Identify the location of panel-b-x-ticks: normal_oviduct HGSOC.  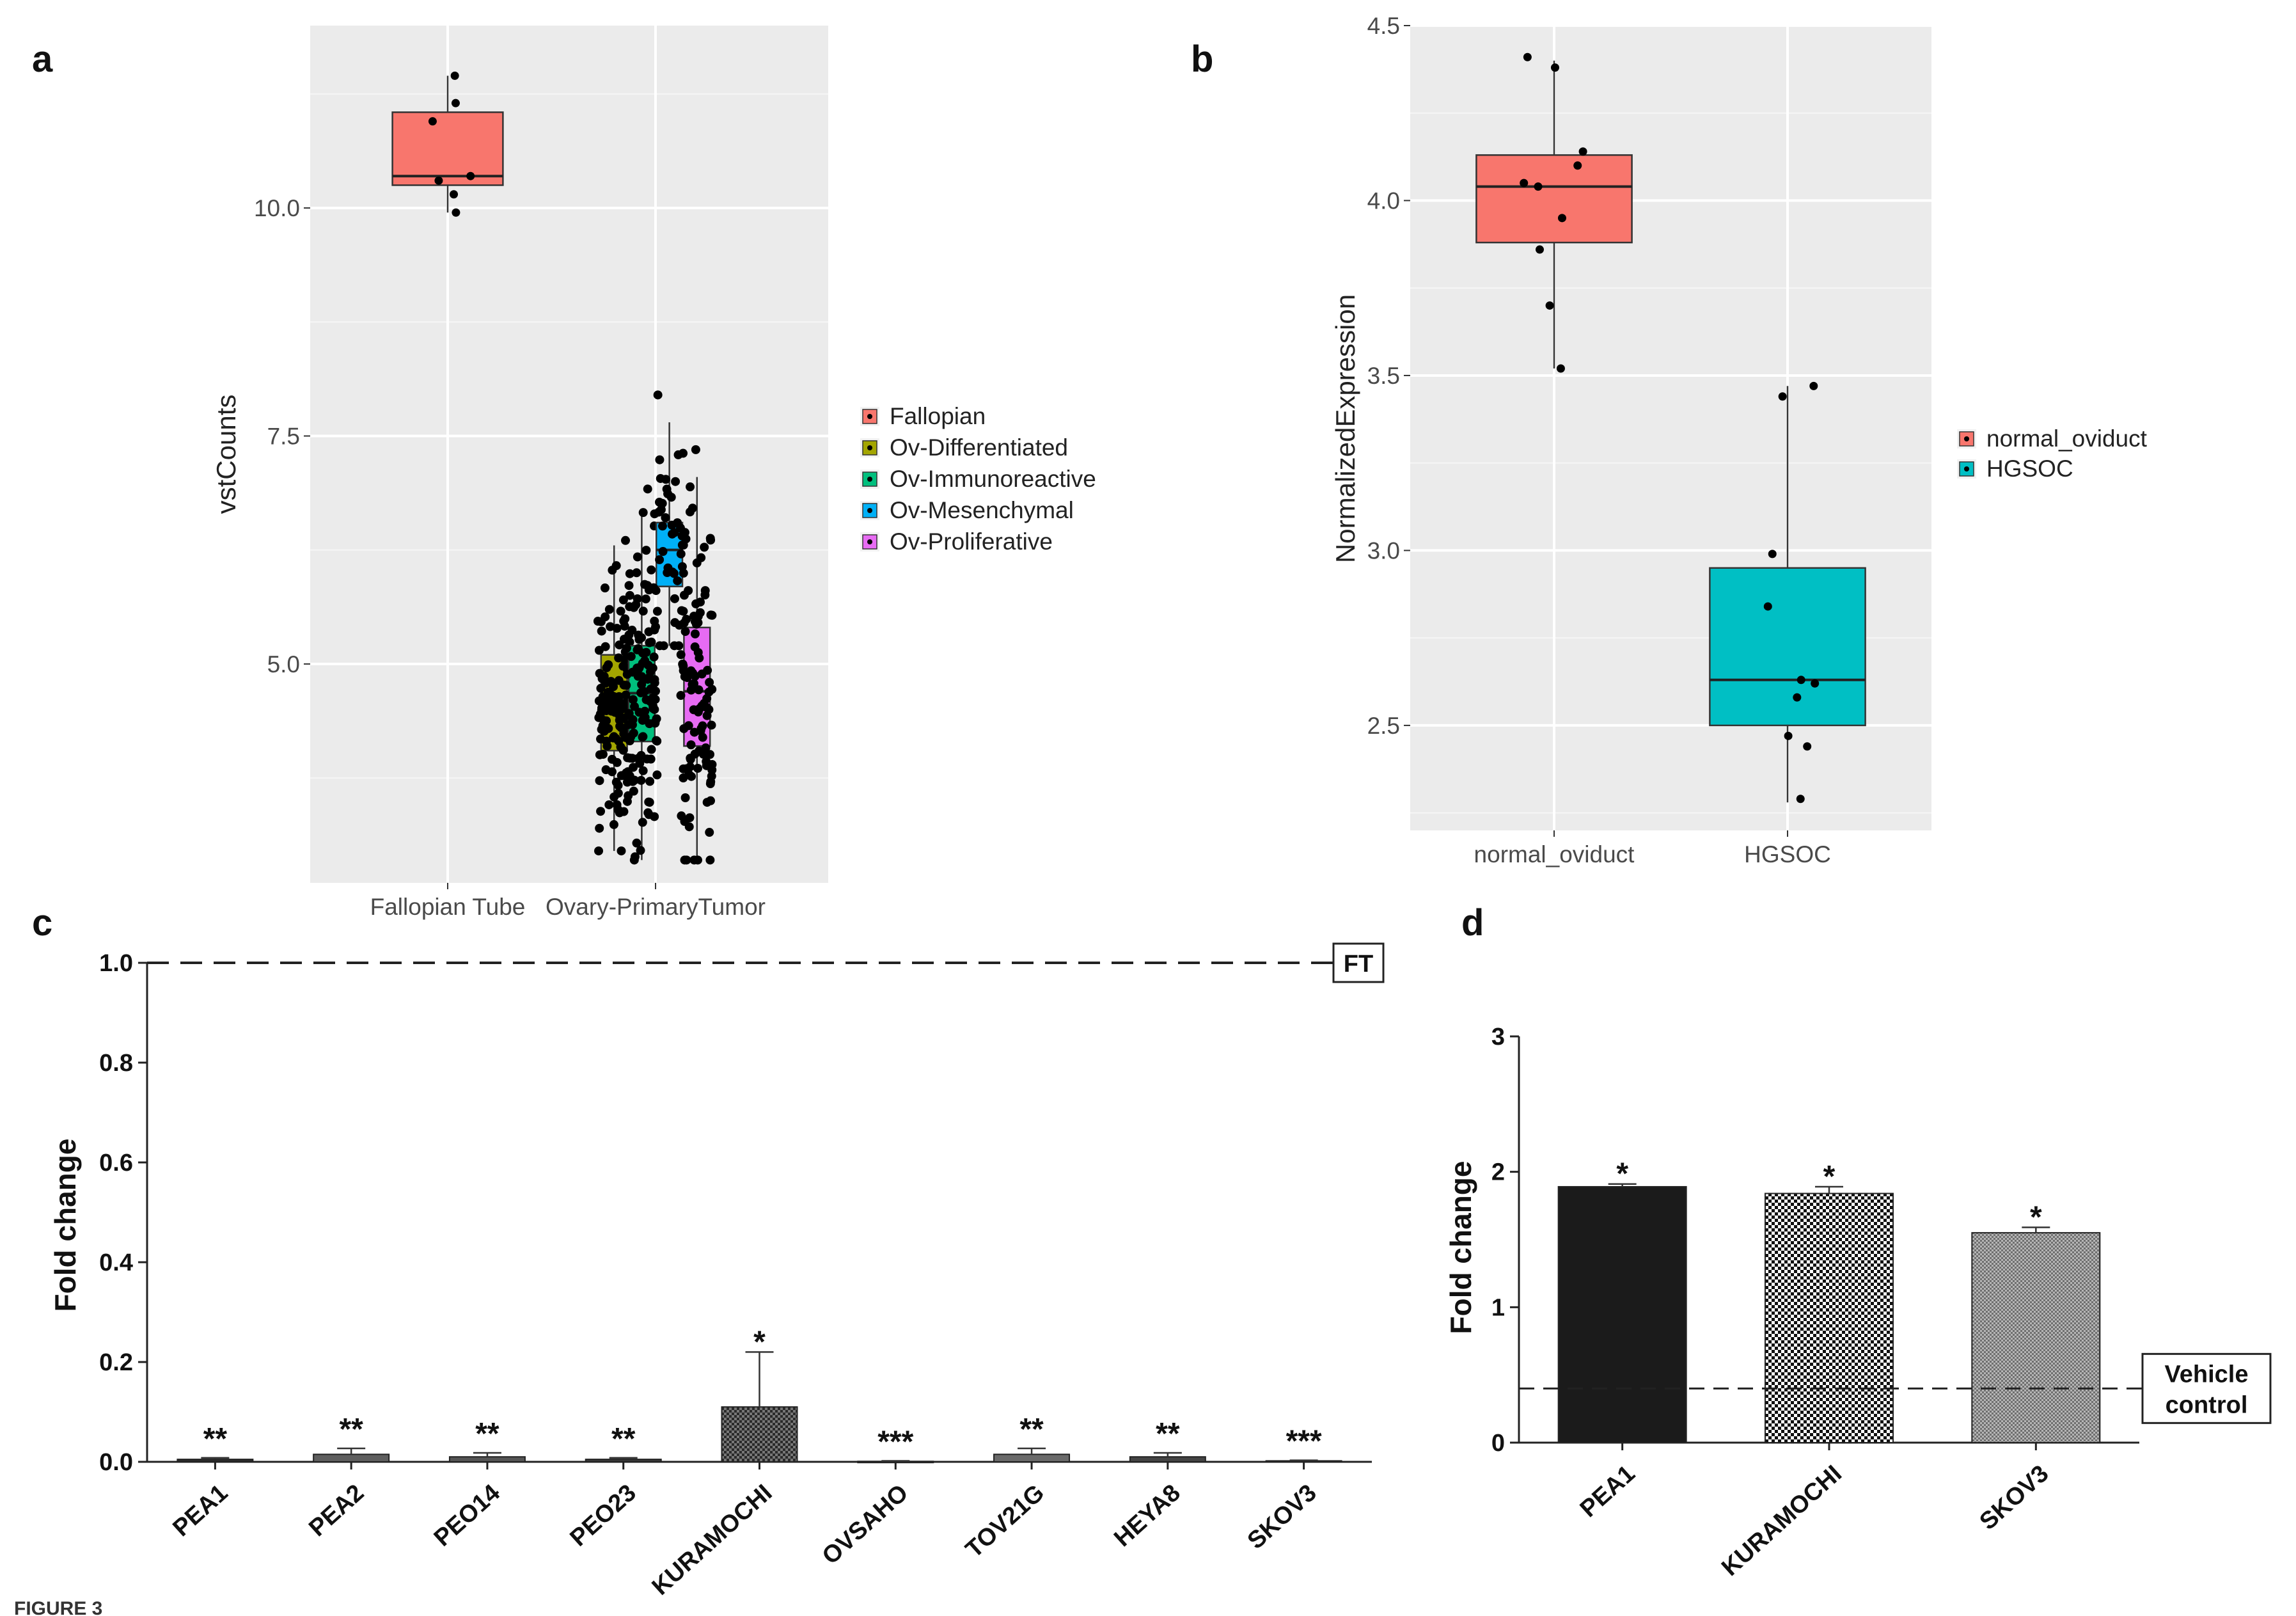
(1652, 848).